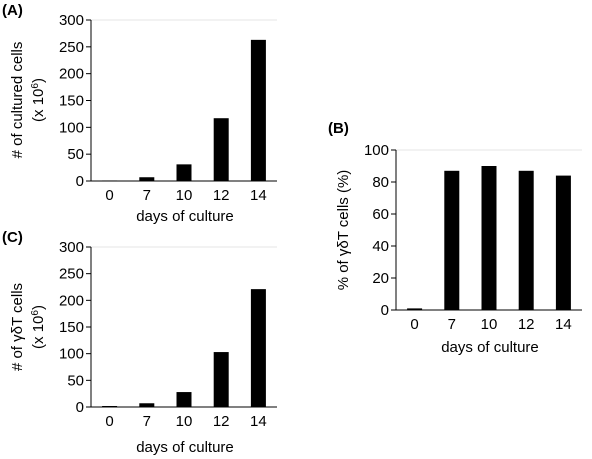 The height and width of the screenshot is (459, 592). I want to click on panel-c-ylabel-suffix: ), so click(38, 307).